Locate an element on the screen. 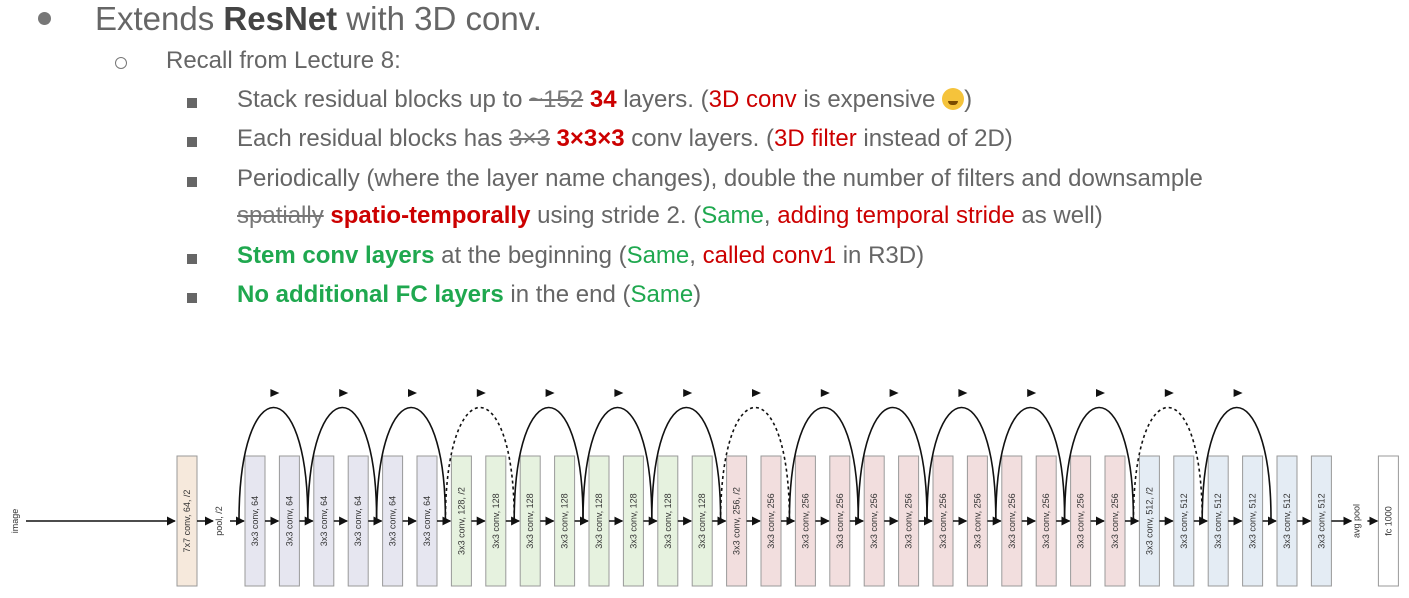 The image size is (1409, 598). text-segment: spatially is located at coordinates (280, 215).